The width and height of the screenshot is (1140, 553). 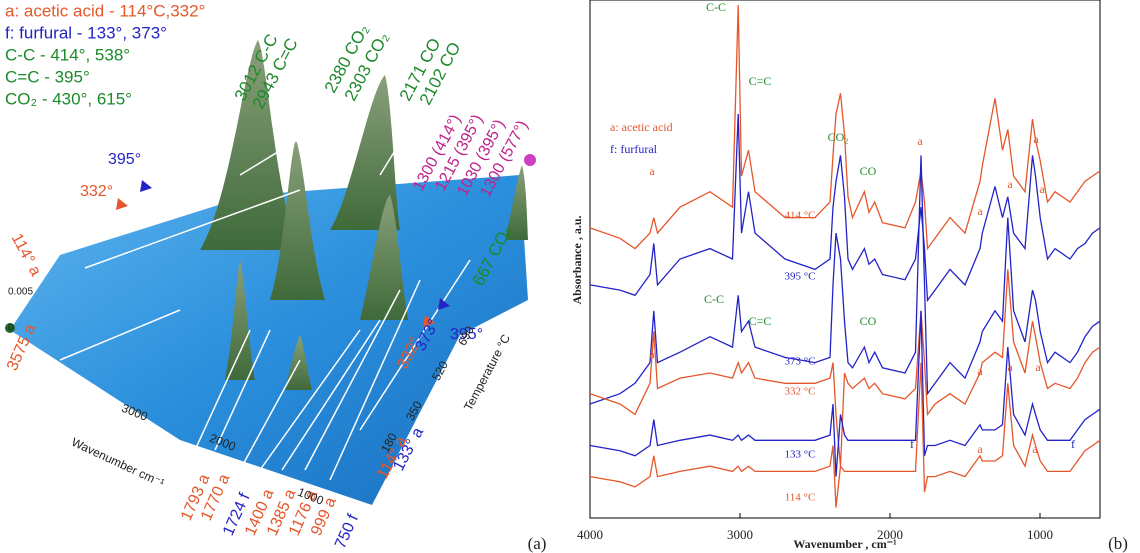 What do you see at coordinates (800, 498) in the screenshot?
I see `series-label: 114 °C` at bounding box center [800, 498].